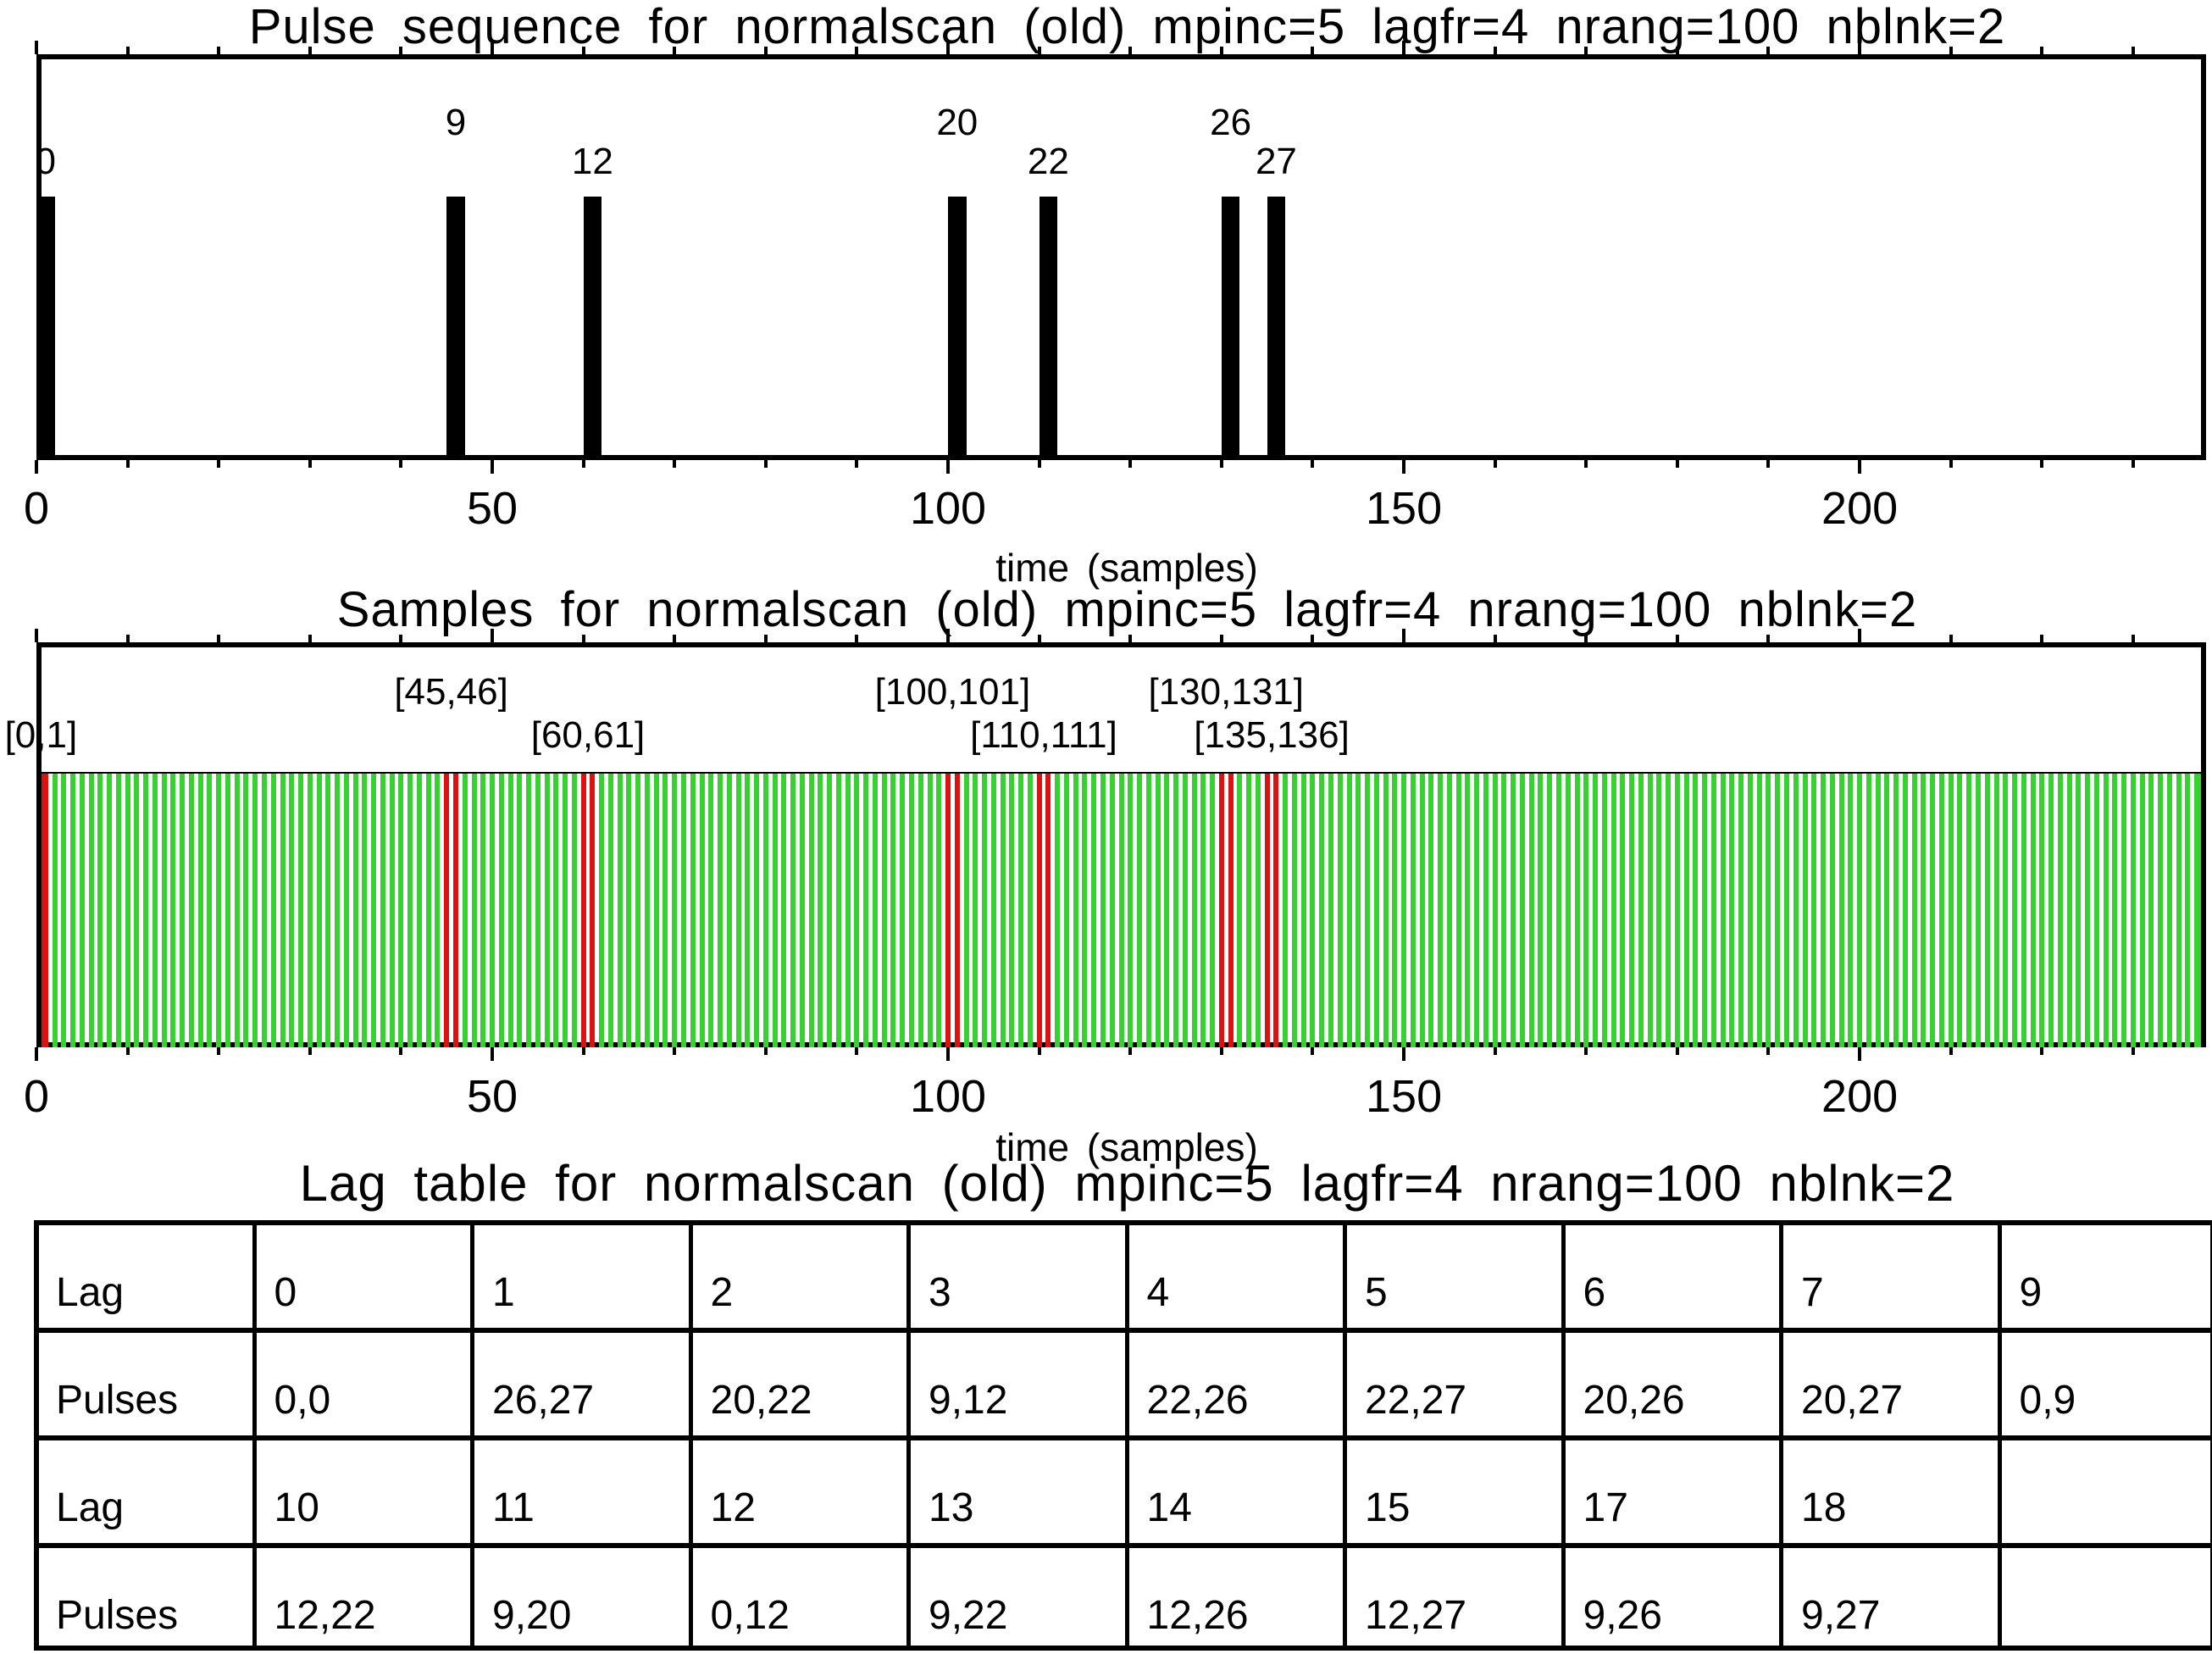 The image size is (2212, 1654). I want to click on table-cell: 11, so click(513, 1507).